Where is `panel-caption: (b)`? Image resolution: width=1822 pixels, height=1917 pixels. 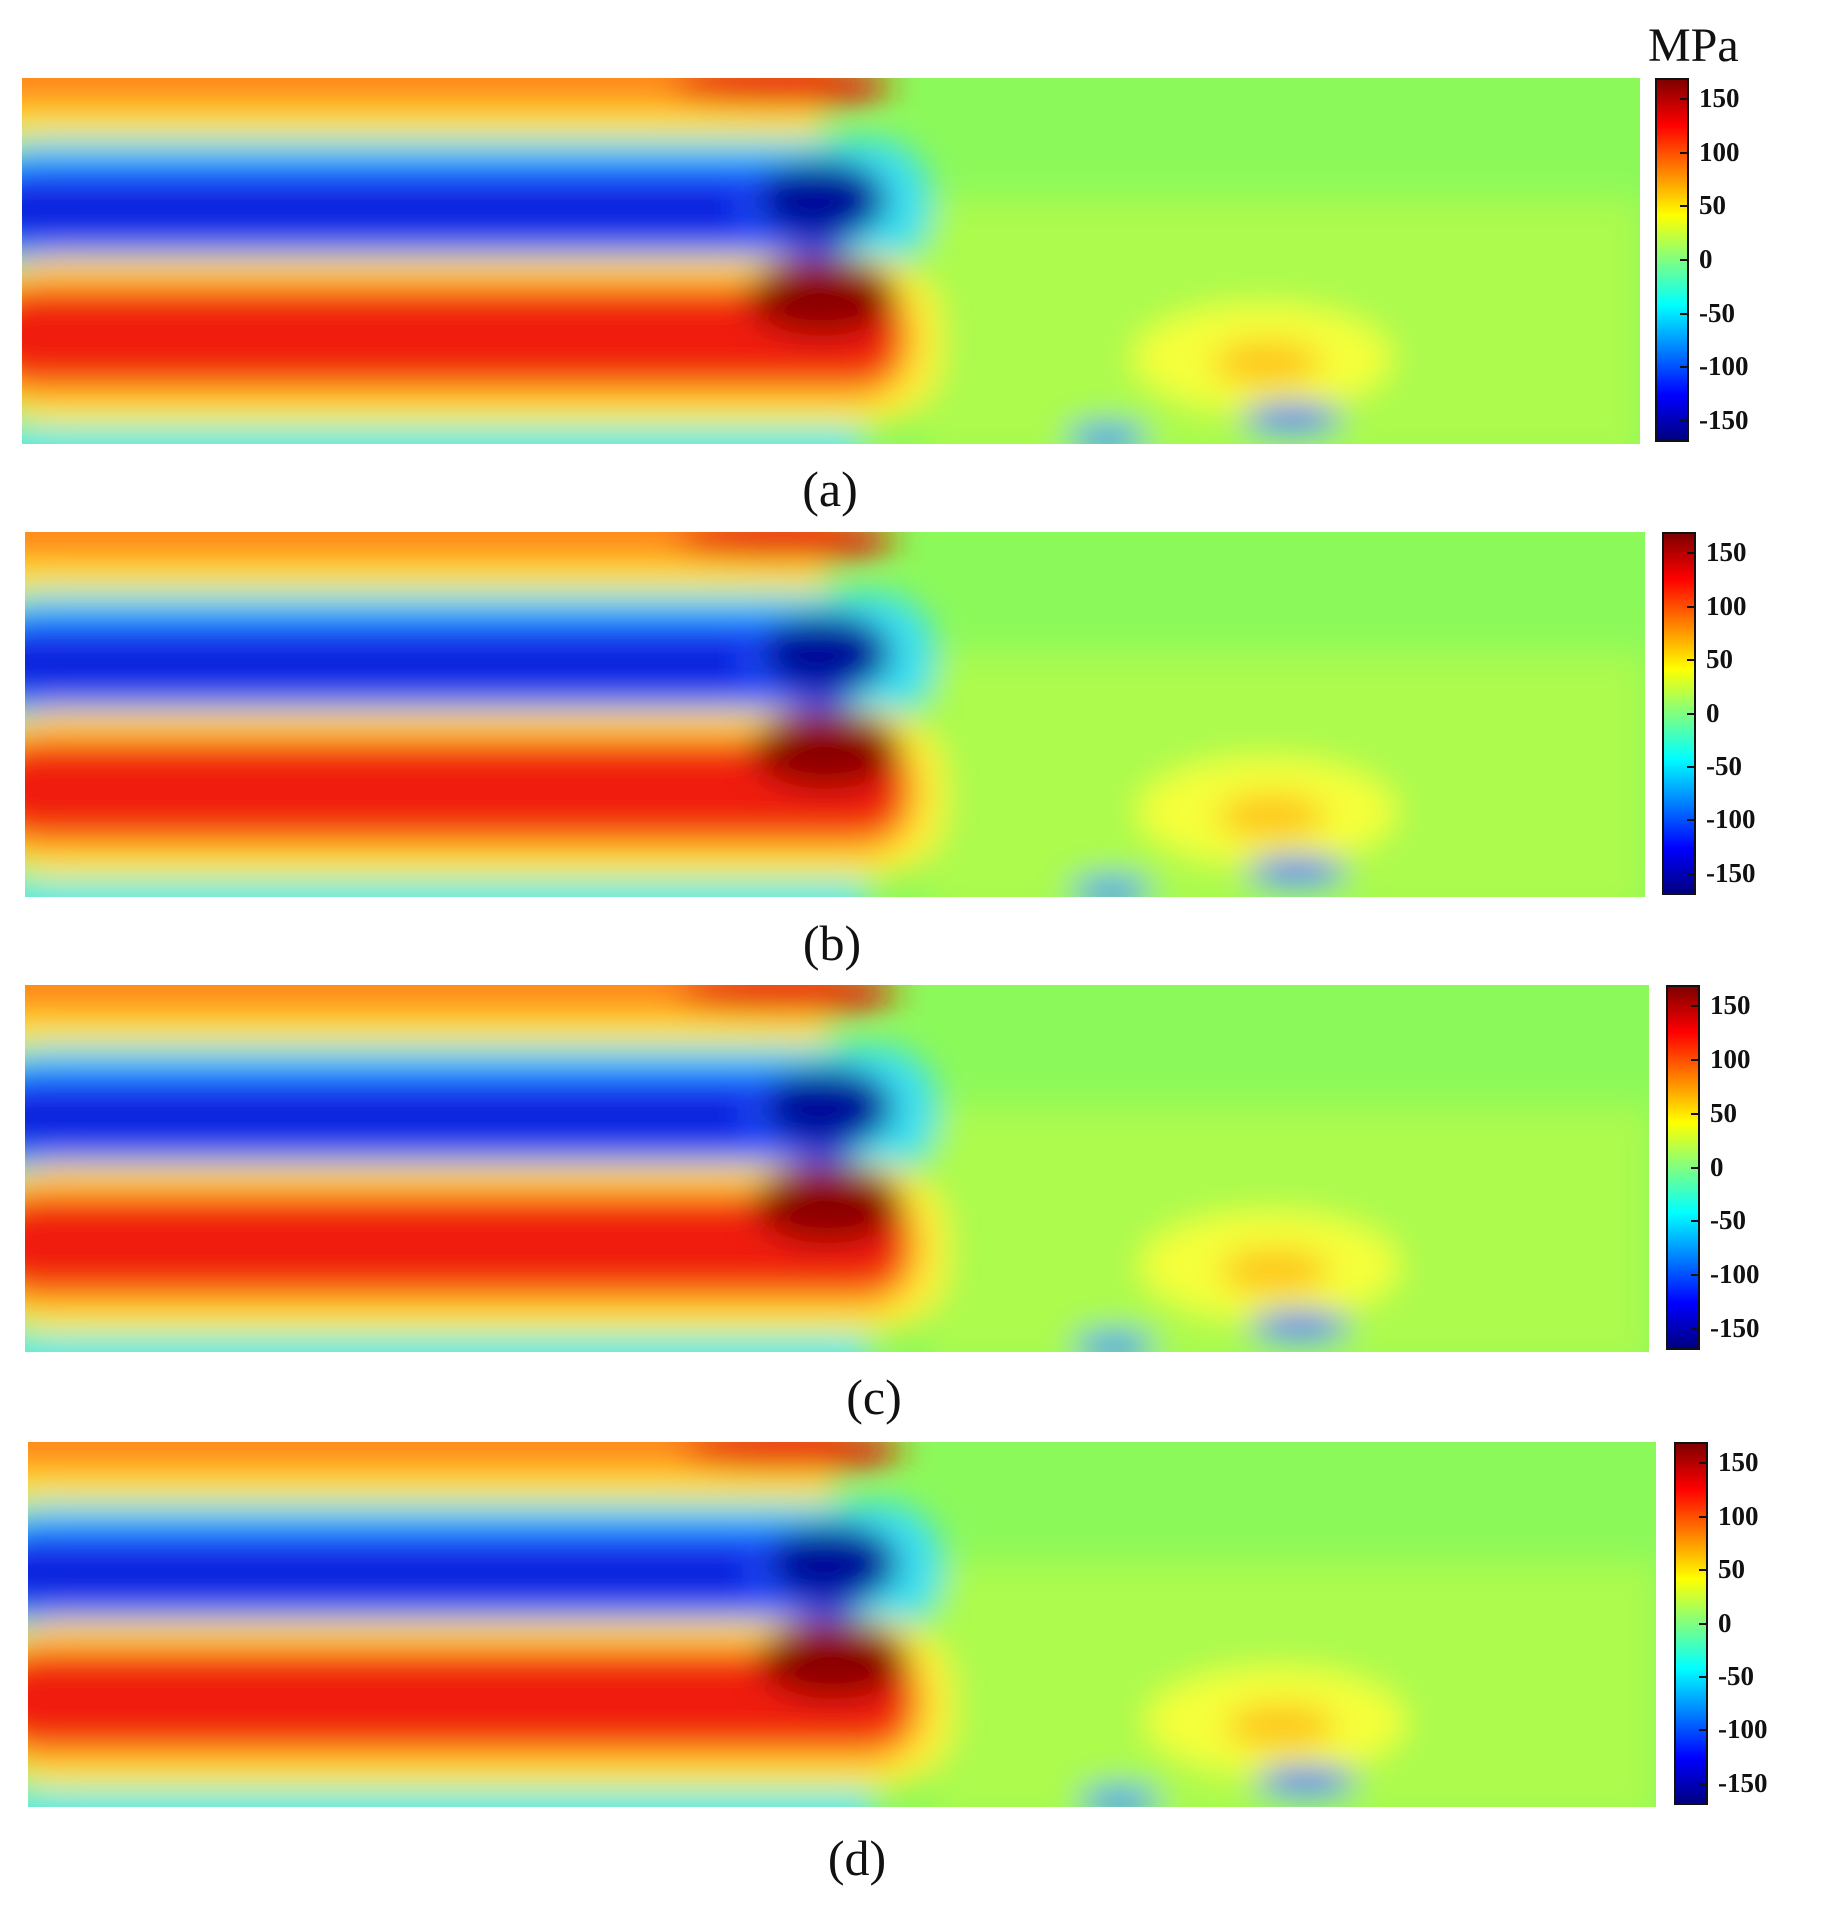 panel-caption: (b) is located at coordinates (832, 943).